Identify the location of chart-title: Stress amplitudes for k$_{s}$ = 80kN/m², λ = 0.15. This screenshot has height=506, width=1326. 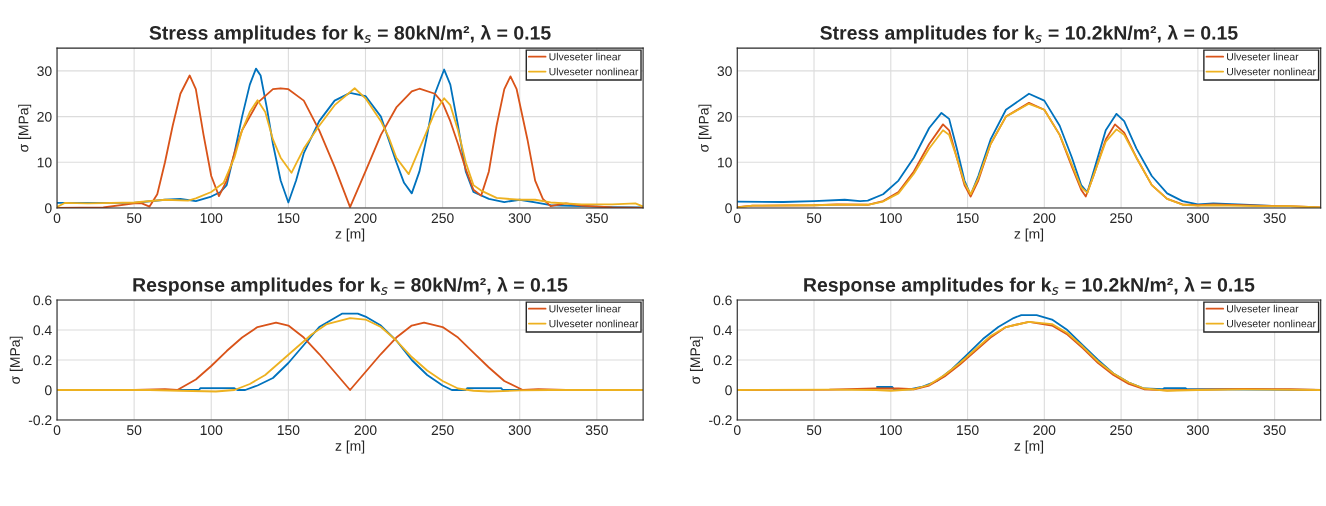
(350, 34).